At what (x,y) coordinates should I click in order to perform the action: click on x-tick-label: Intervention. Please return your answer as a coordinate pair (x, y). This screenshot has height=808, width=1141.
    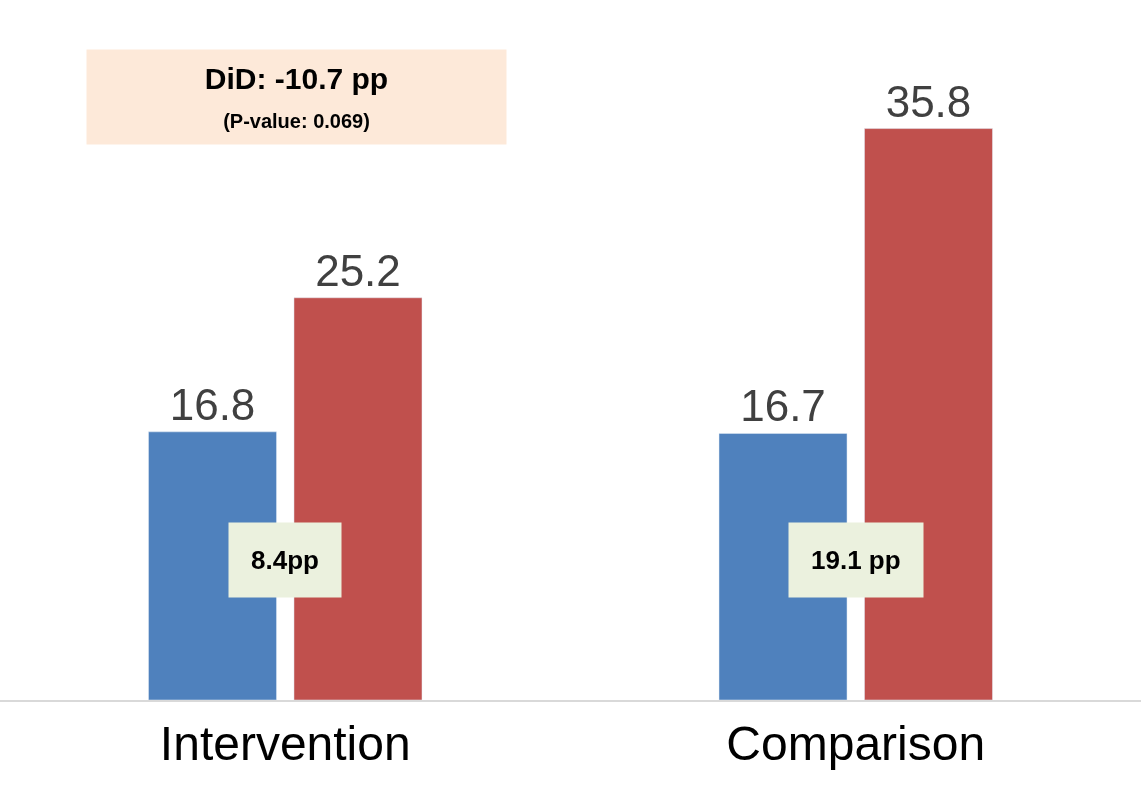
    Looking at the image, I should click on (285, 743).